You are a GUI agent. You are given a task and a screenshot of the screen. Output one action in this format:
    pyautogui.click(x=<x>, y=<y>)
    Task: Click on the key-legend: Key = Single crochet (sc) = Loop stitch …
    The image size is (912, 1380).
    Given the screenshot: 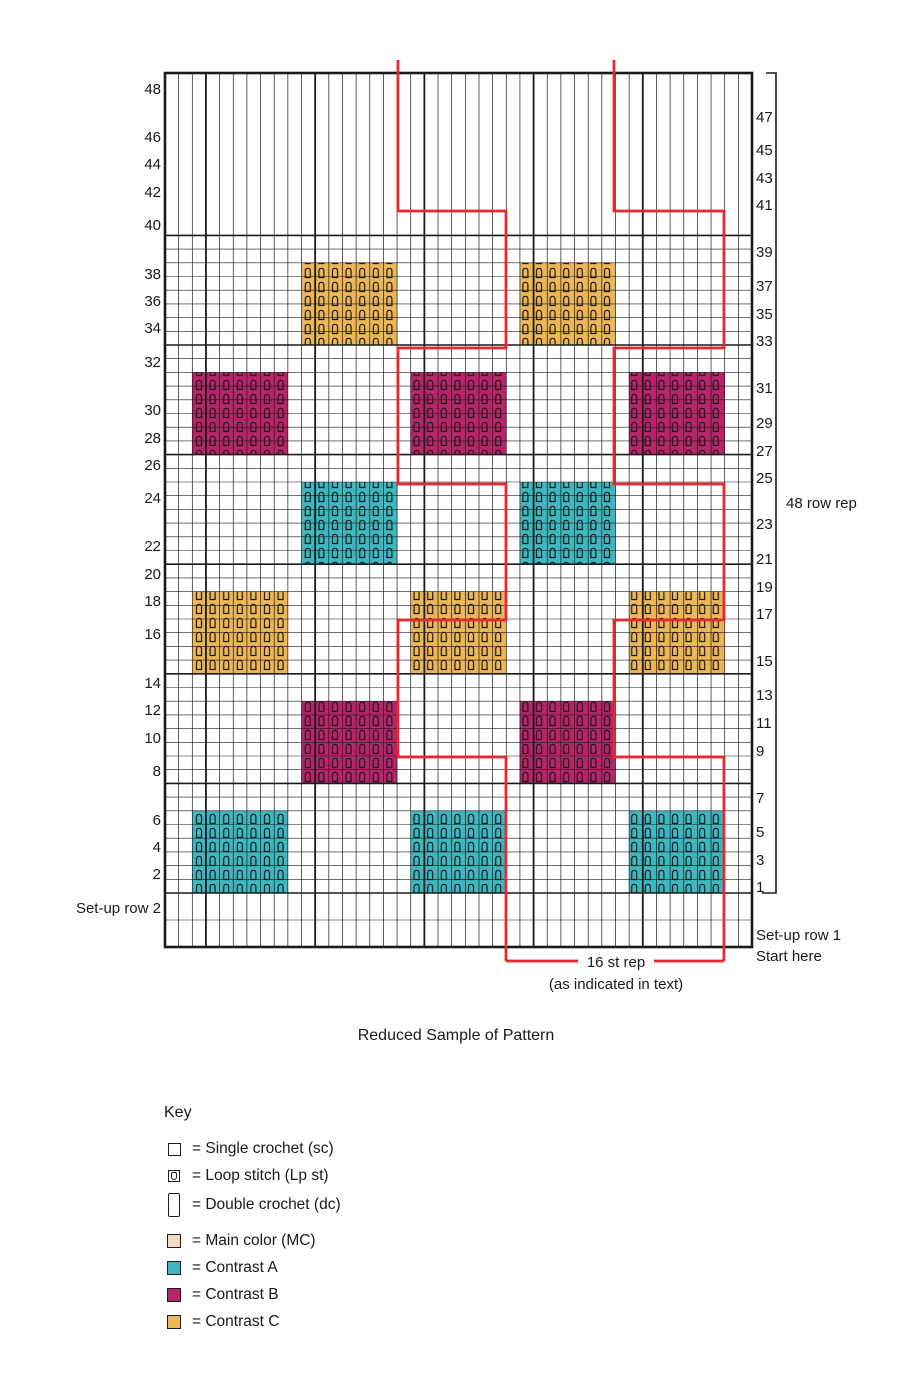 What is the action you would take?
    pyautogui.click(x=364, y=1217)
    